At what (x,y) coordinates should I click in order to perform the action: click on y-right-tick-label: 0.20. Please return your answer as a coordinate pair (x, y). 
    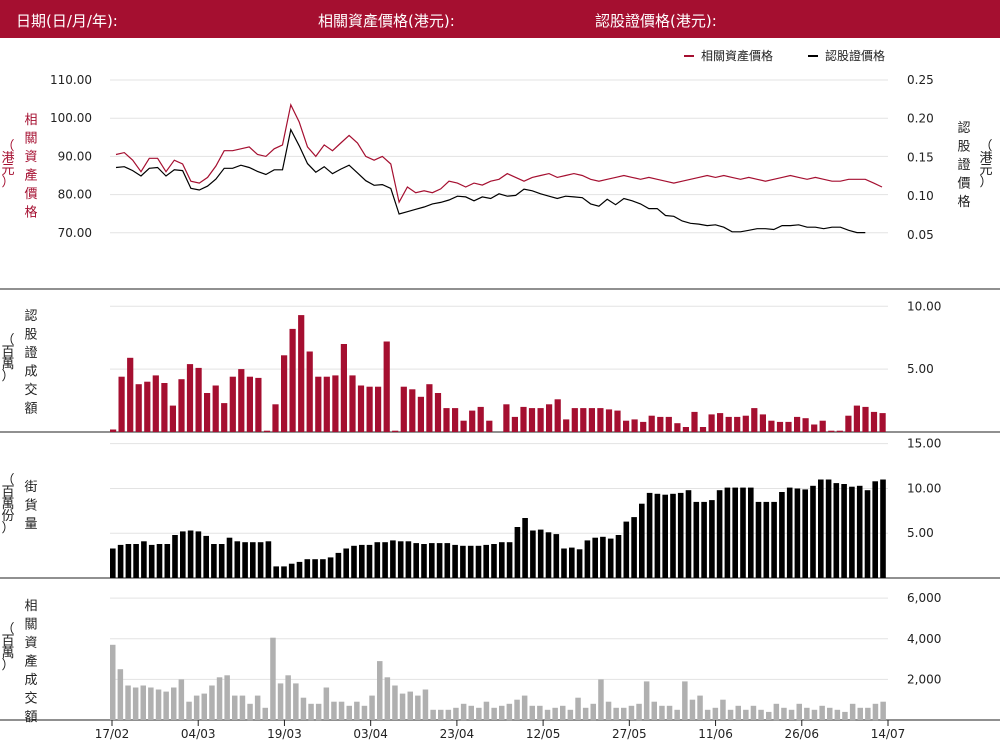
    Looking at the image, I should click on (920, 119).